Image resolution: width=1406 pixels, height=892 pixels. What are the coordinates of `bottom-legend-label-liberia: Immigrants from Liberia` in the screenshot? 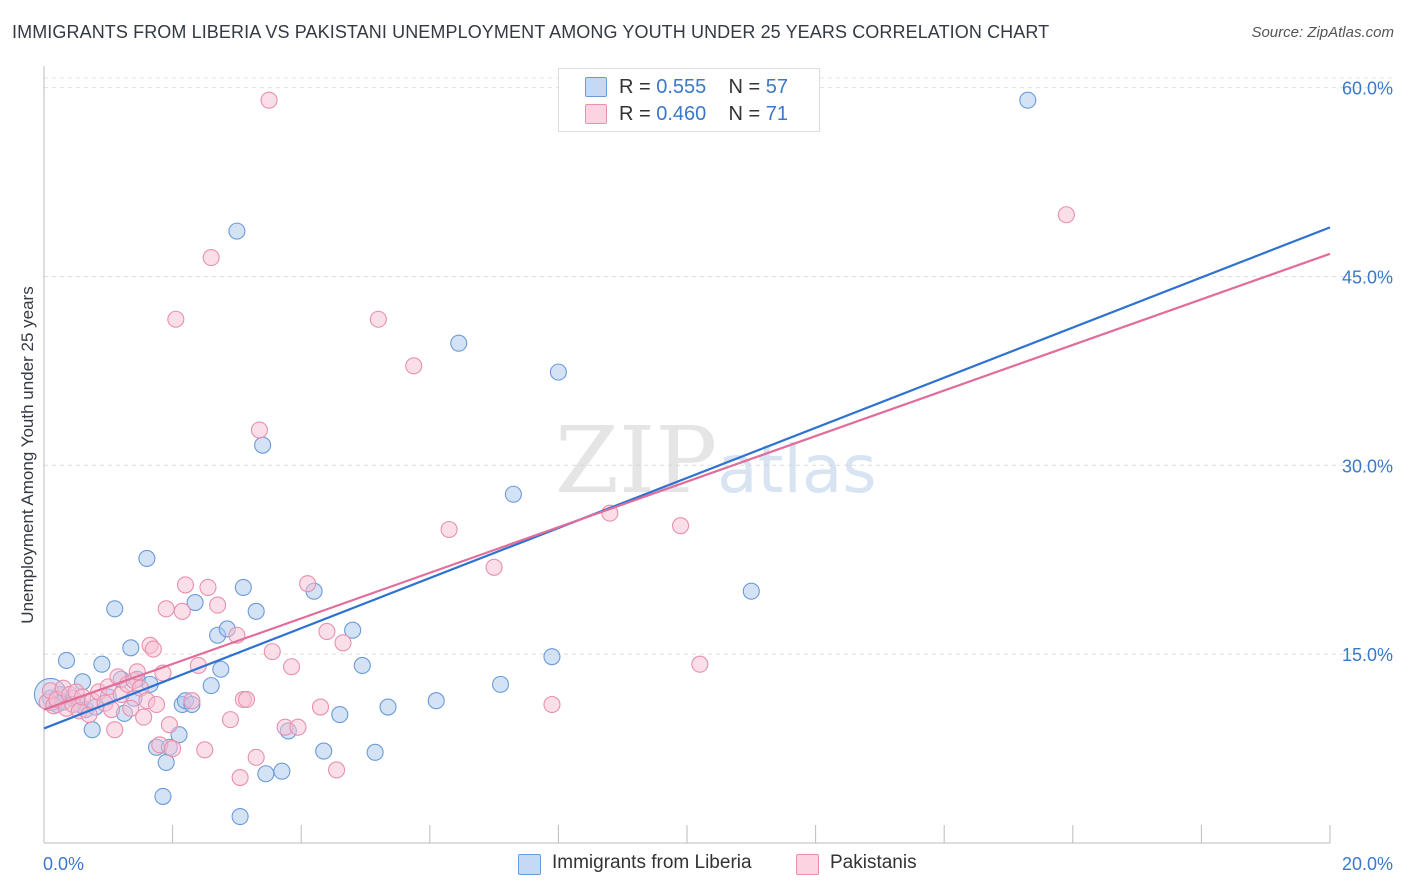 It's located at (652, 862).